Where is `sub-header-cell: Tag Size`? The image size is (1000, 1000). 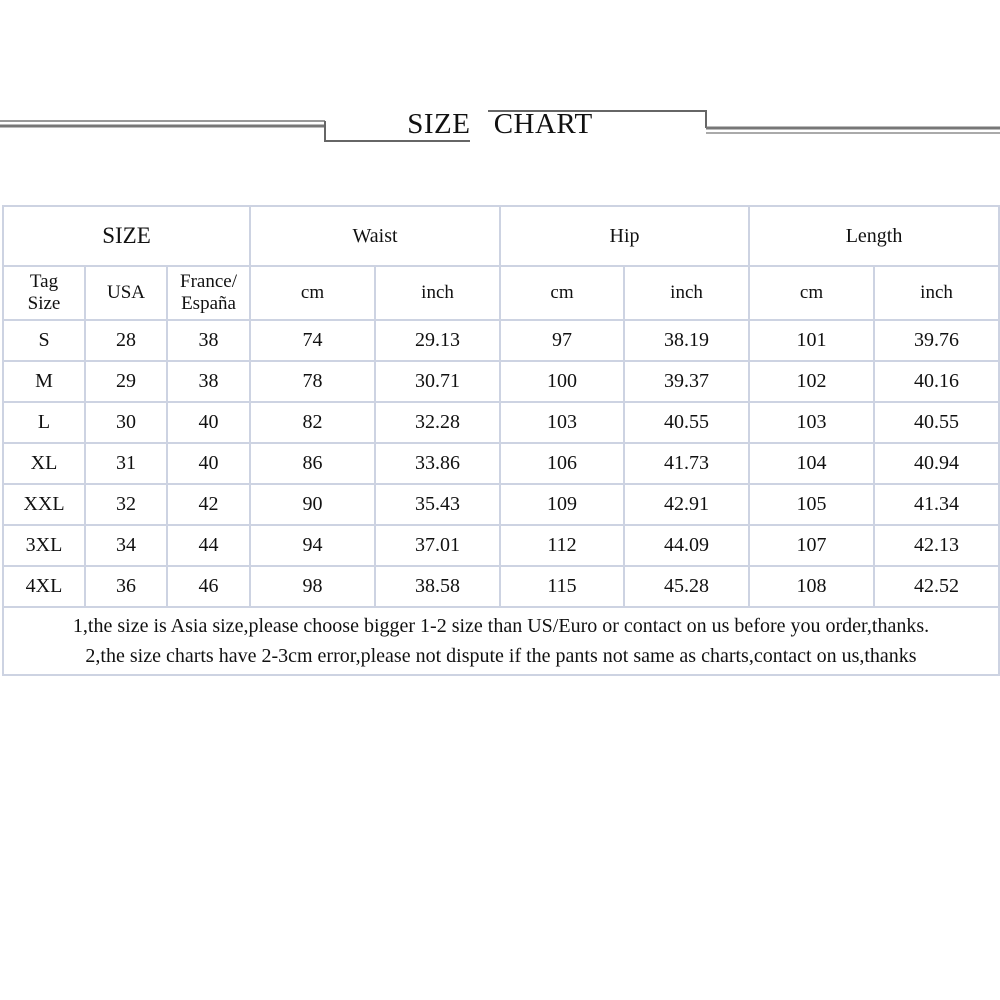 sub-header-cell: Tag Size is located at coordinates (44, 293).